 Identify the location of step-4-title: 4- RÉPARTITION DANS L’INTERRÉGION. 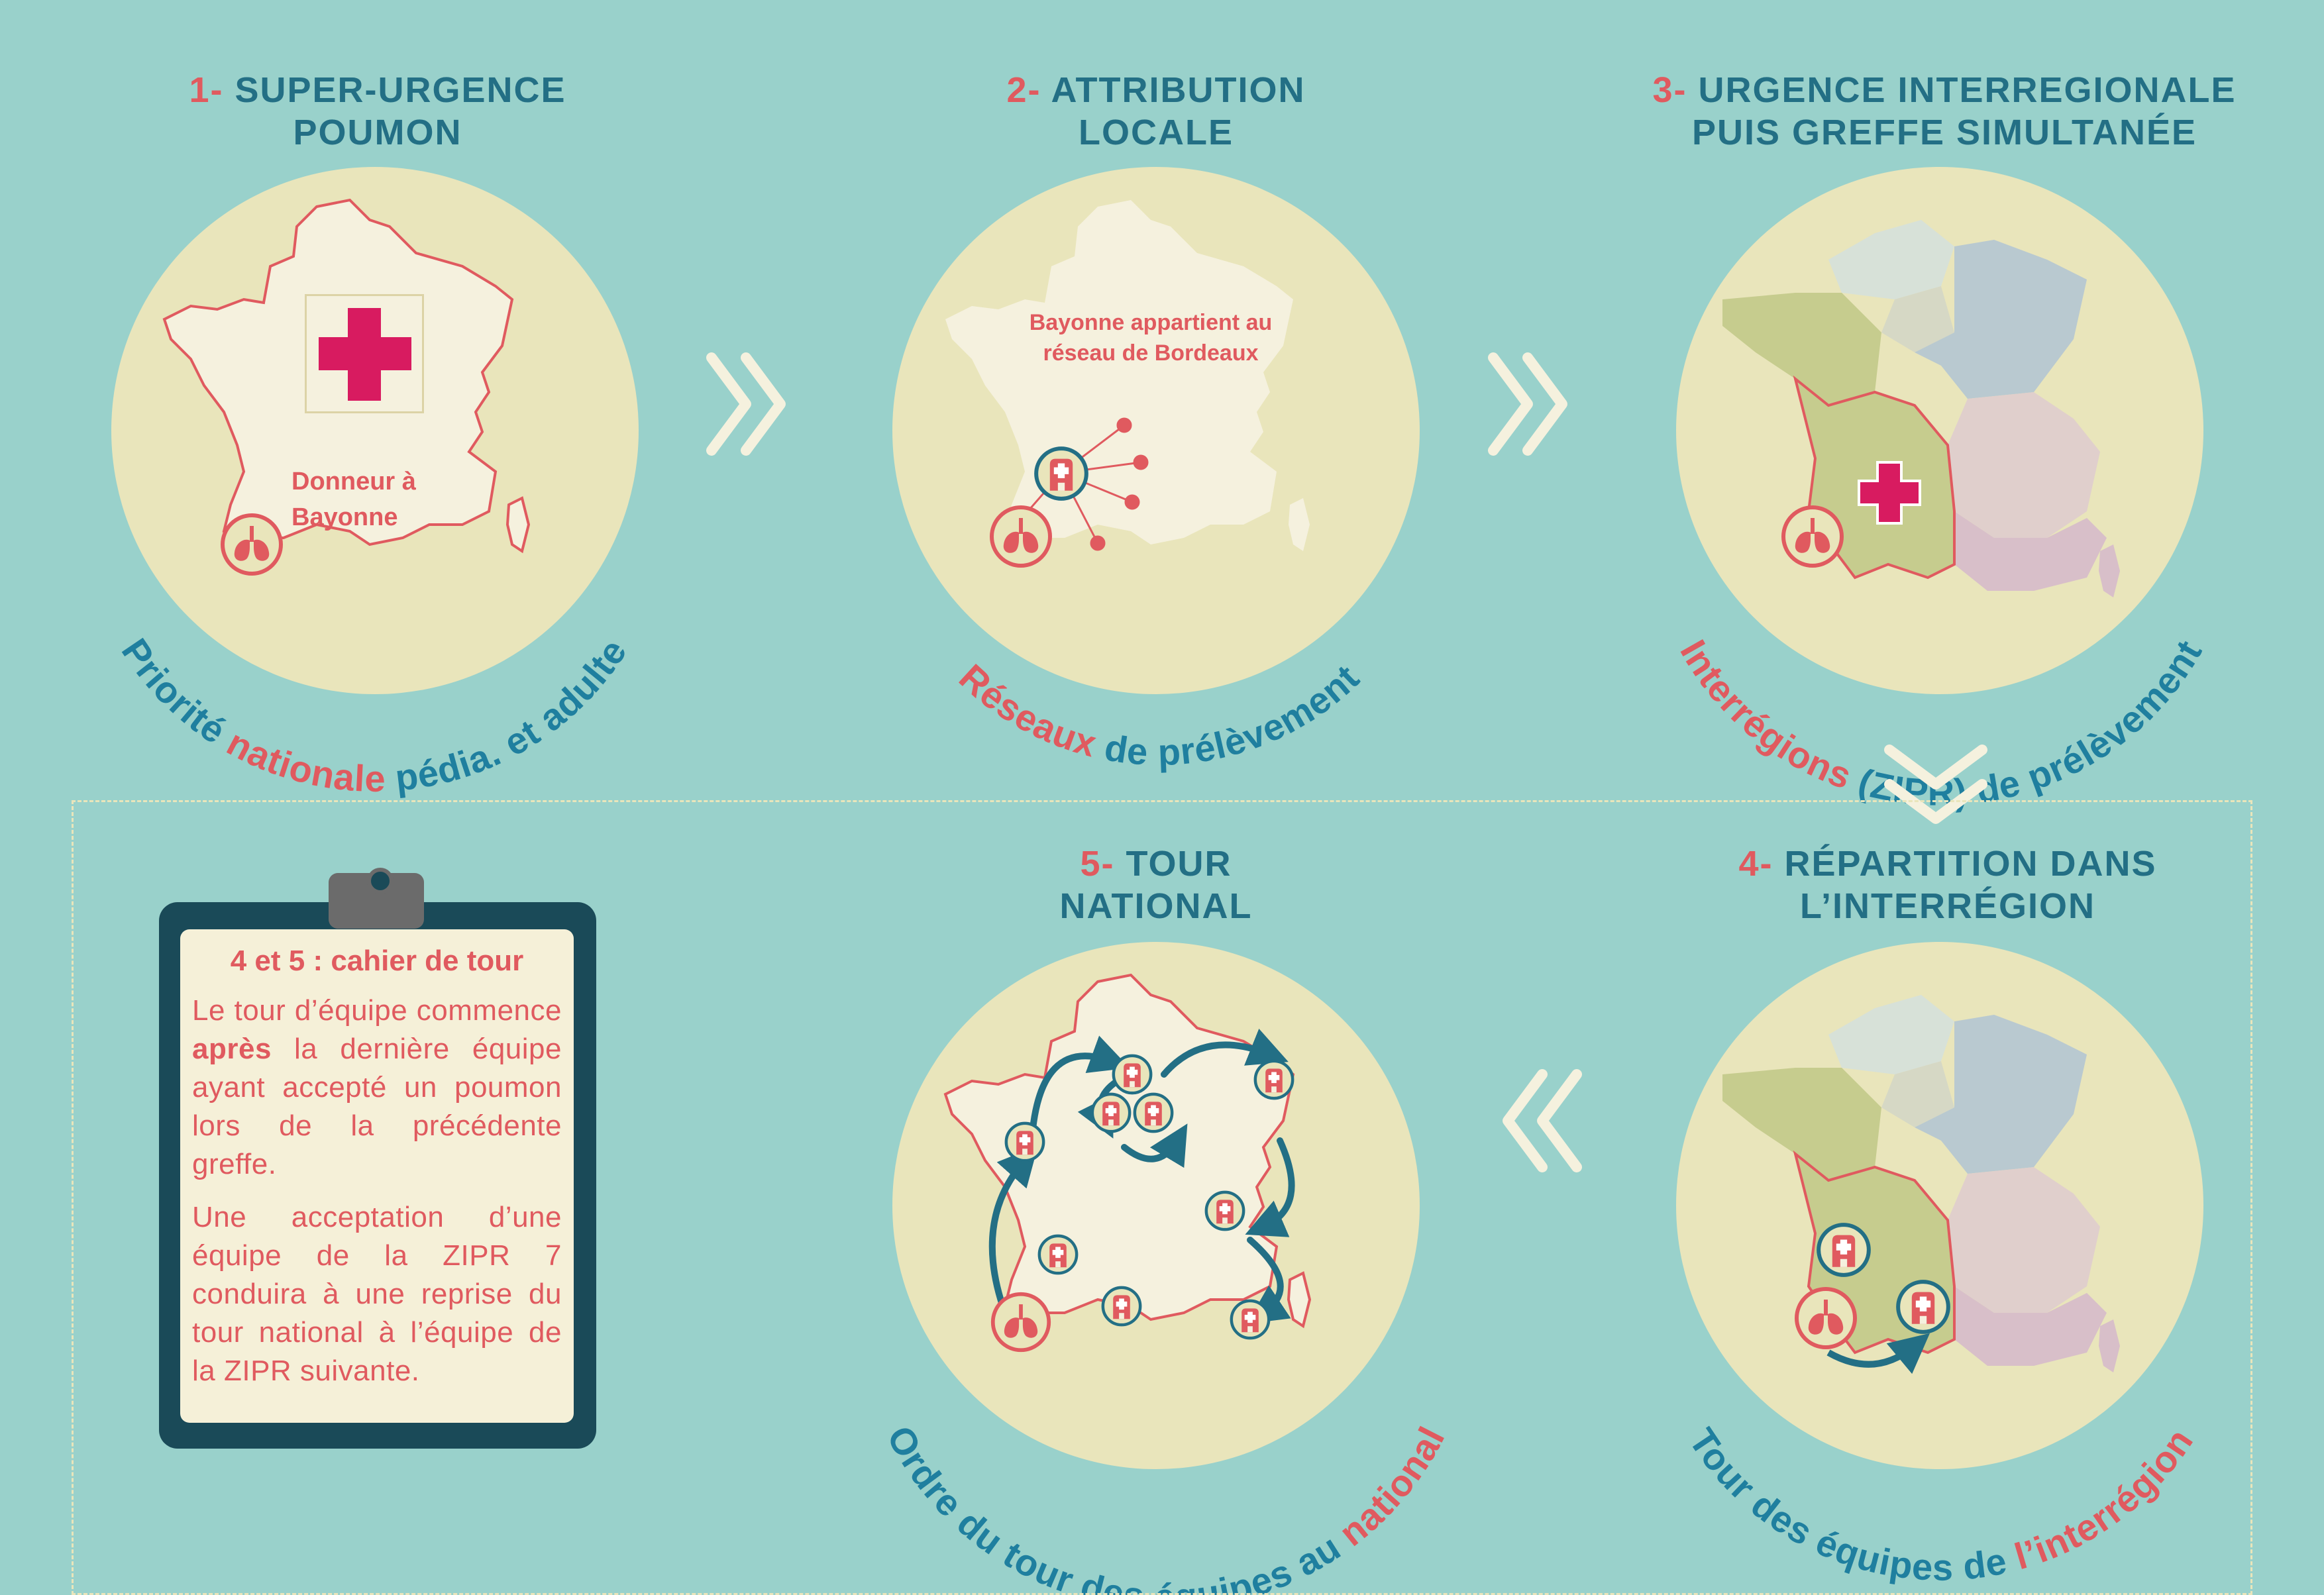
(1948, 885).